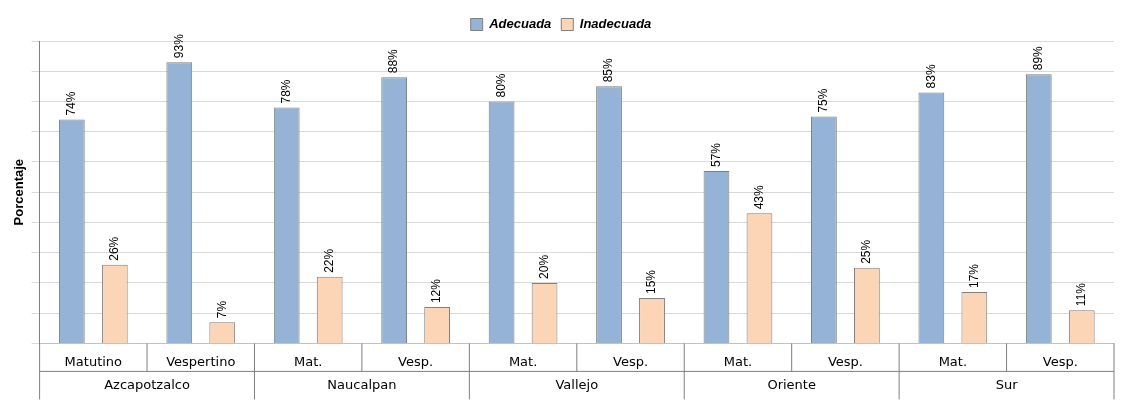 This screenshot has height=411, width=1142. I want to click on text: Oriente, so click(791, 384).